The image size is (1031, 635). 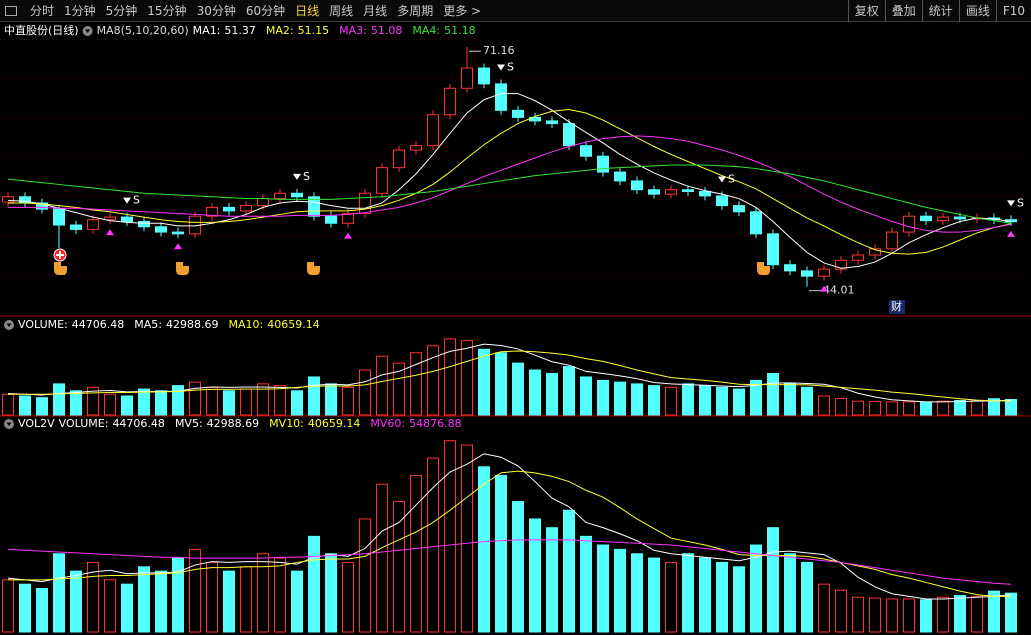 I want to click on toolbar-button: 月线, so click(x=375, y=11).